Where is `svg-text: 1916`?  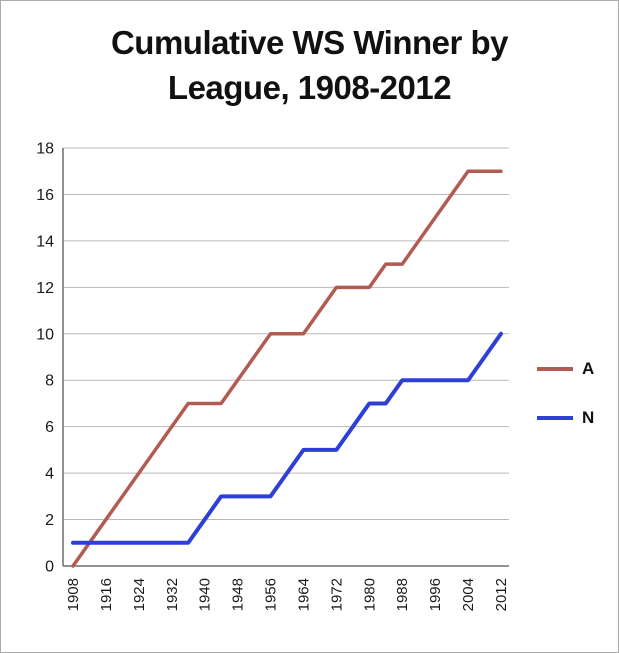 svg-text: 1916 is located at coordinates (106, 594).